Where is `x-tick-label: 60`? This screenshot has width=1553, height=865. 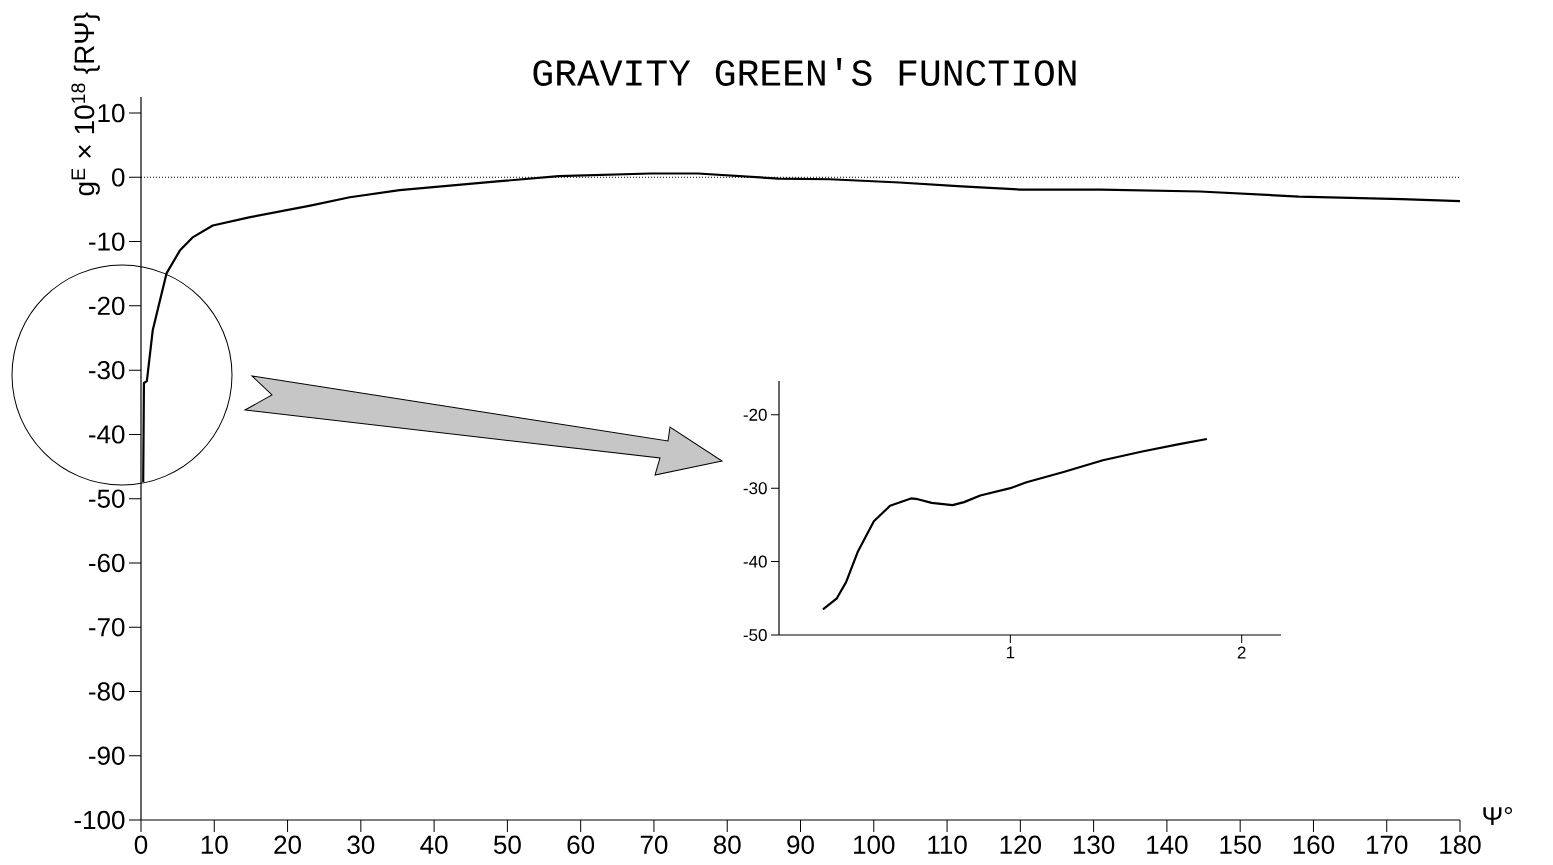
x-tick-label: 60 is located at coordinates (581, 844).